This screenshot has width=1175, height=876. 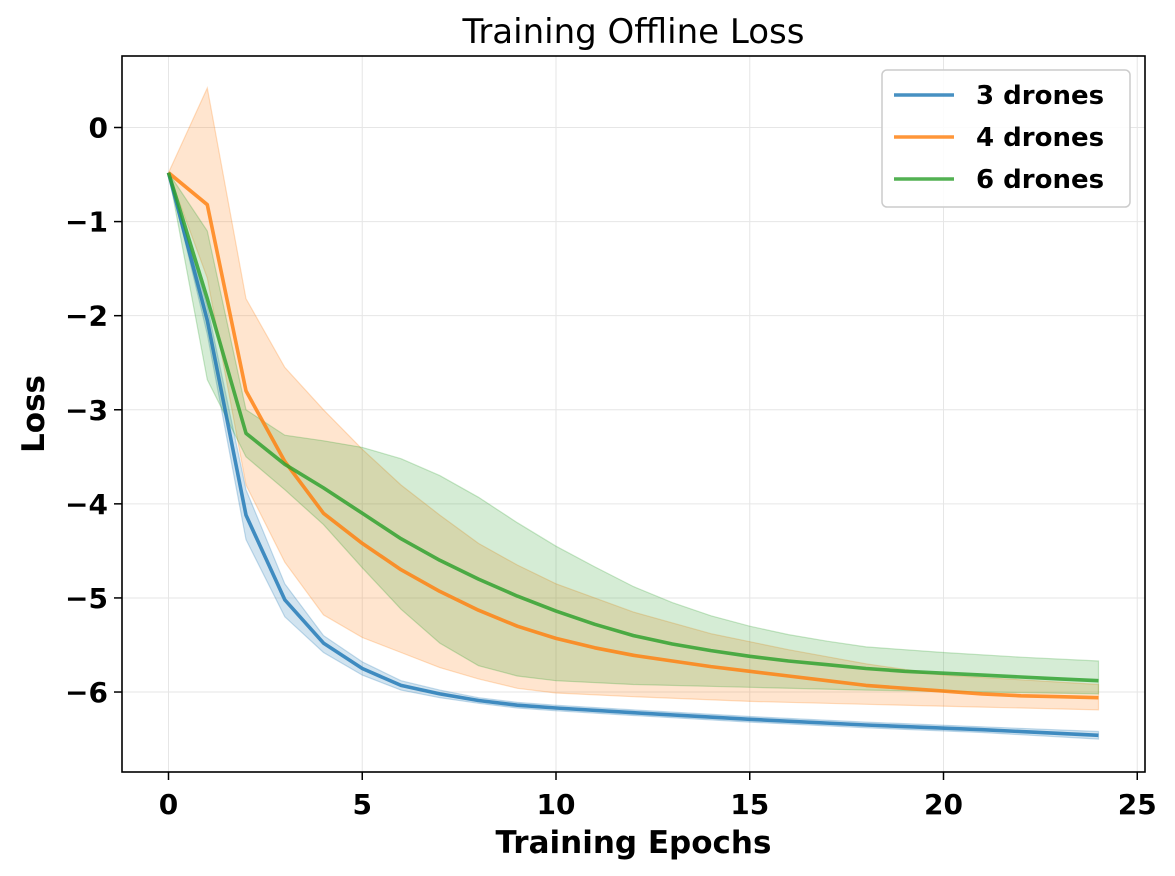 I want to click on y-tick-label: −5, so click(x=86, y=598).